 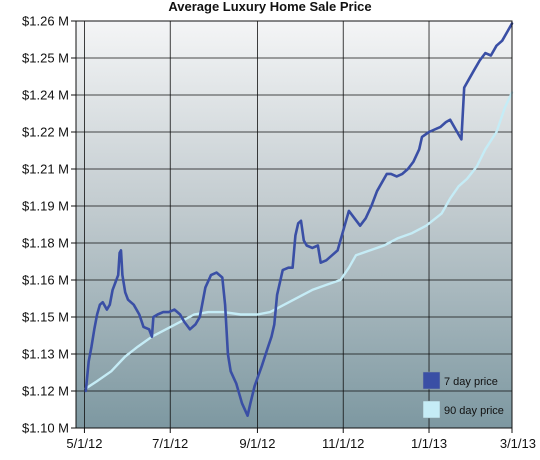 What do you see at coordinates (45, 169) in the screenshot?
I see `y-tick-label: $1.21 M` at bounding box center [45, 169].